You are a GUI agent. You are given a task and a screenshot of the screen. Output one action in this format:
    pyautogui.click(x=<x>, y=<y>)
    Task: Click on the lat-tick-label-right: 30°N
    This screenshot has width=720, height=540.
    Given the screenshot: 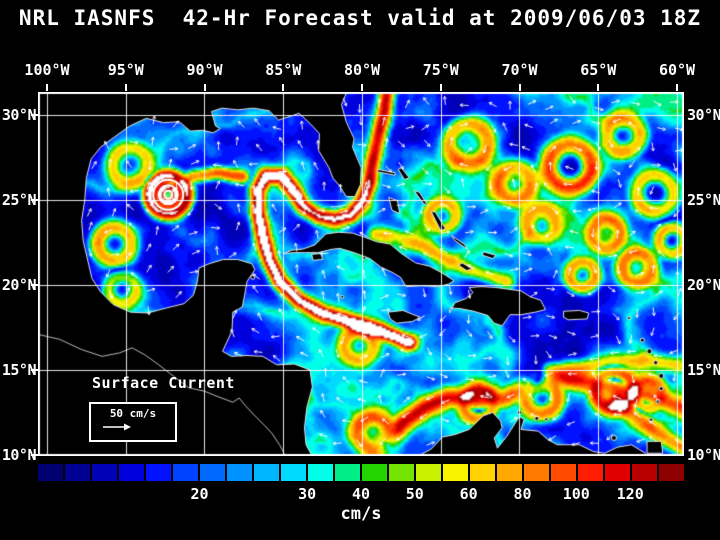 What is the action you would take?
    pyautogui.click(x=703, y=115)
    